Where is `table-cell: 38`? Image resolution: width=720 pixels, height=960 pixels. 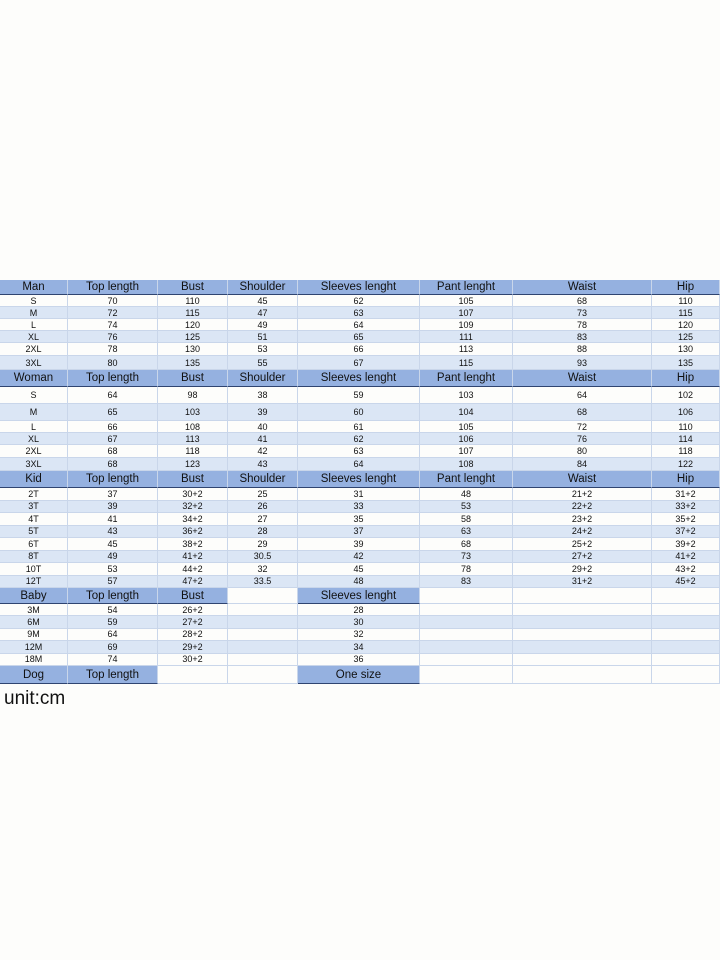 table-cell: 38 is located at coordinates (263, 395).